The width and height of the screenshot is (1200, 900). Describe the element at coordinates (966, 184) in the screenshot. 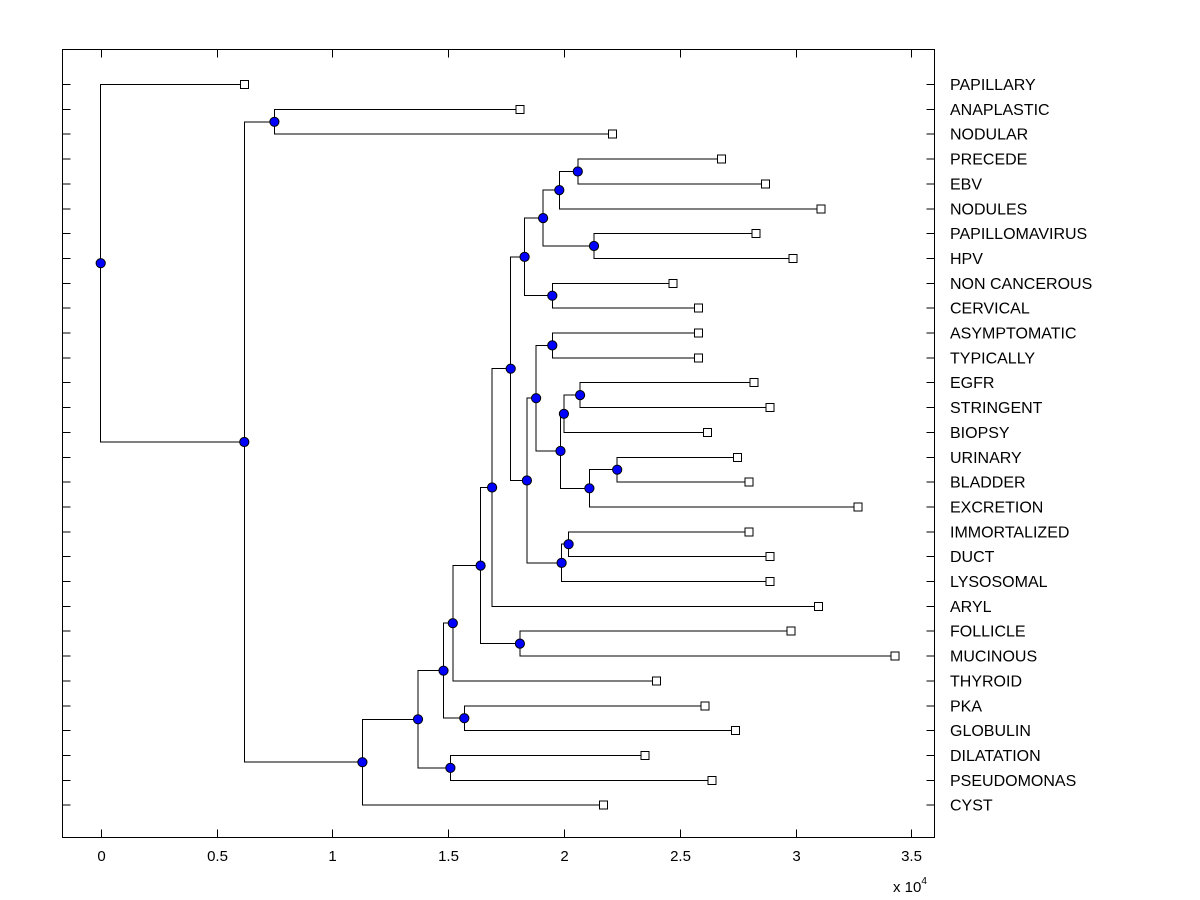

I see `leaf-label: EBV` at that location.